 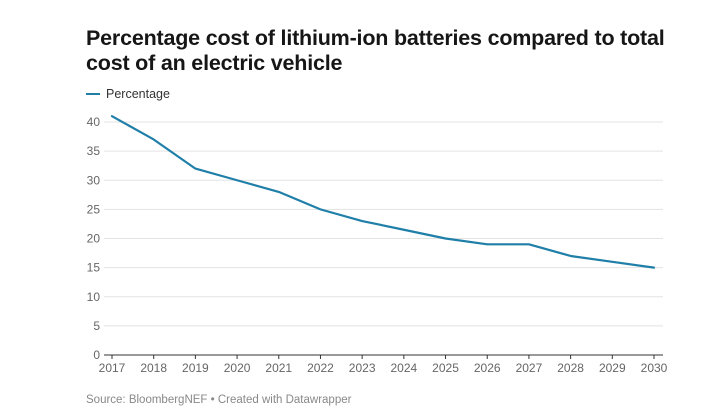 I want to click on x-tick-label: 2023, so click(x=362, y=368).